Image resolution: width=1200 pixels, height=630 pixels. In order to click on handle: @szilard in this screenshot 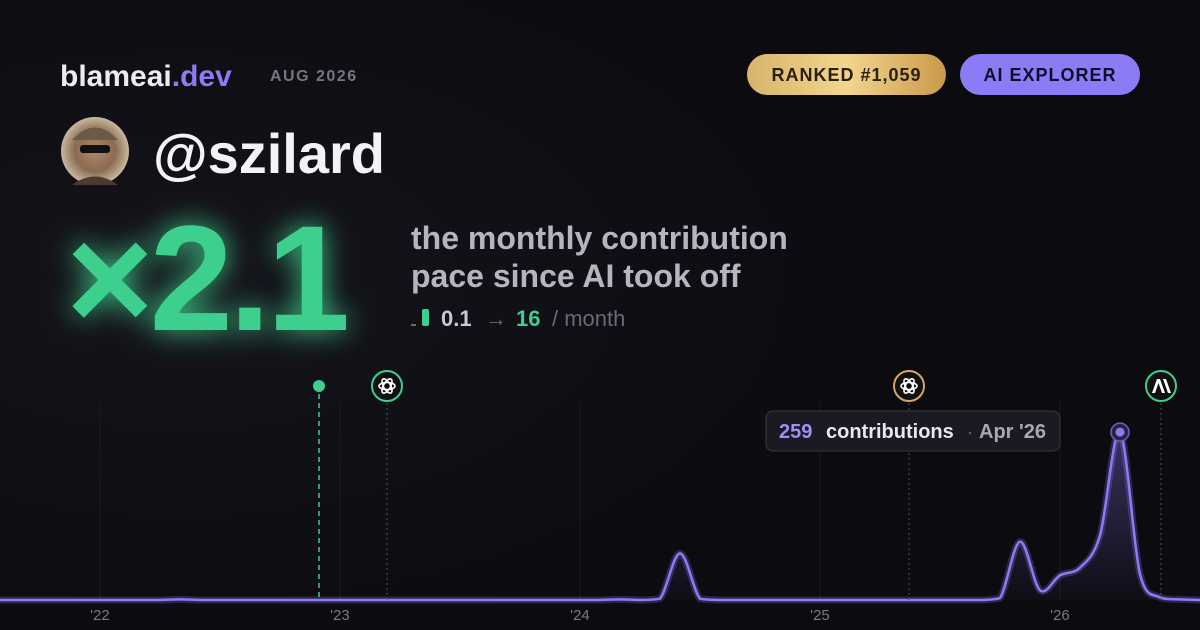, I will do `click(269, 153)`.